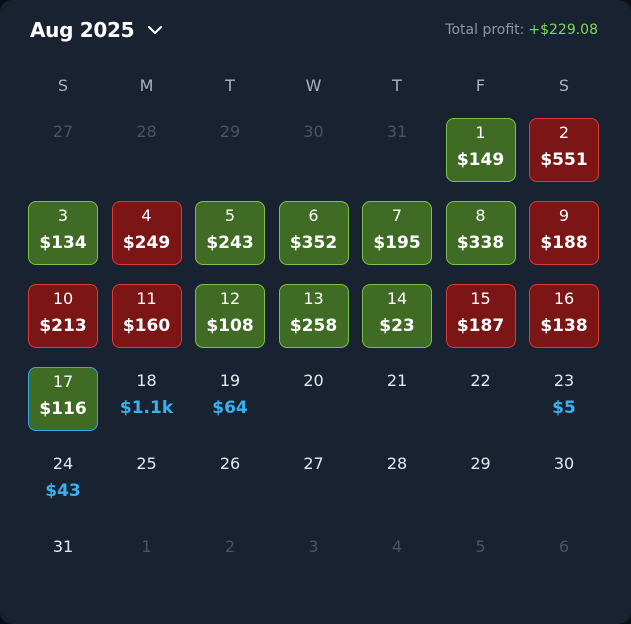 This screenshot has height=624, width=631. I want to click on day-cell: 1 $149, so click(480, 150).